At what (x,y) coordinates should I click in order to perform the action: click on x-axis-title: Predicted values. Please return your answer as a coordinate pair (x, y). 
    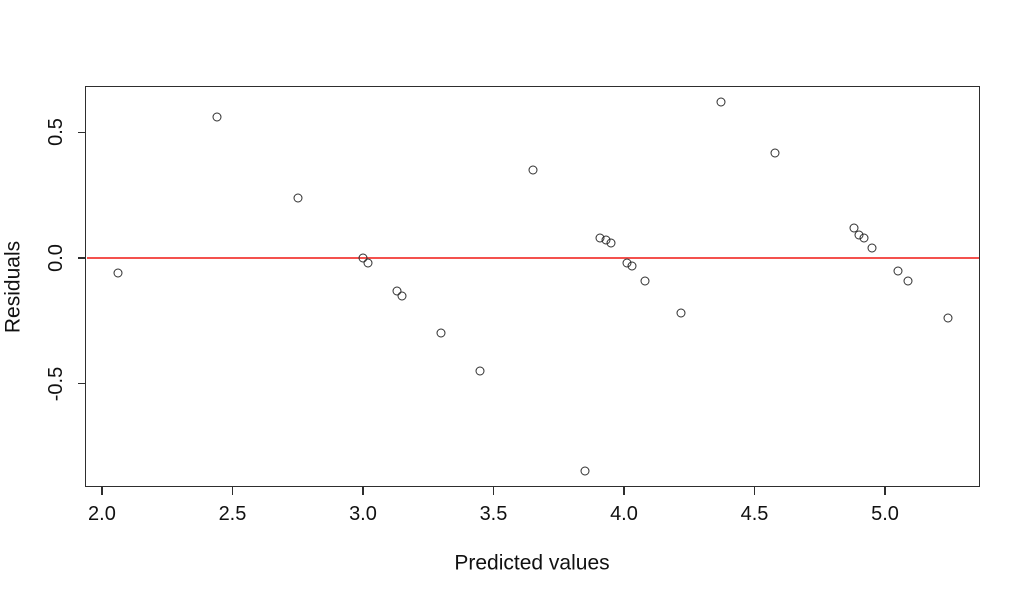
    Looking at the image, I should click on (532, 563).